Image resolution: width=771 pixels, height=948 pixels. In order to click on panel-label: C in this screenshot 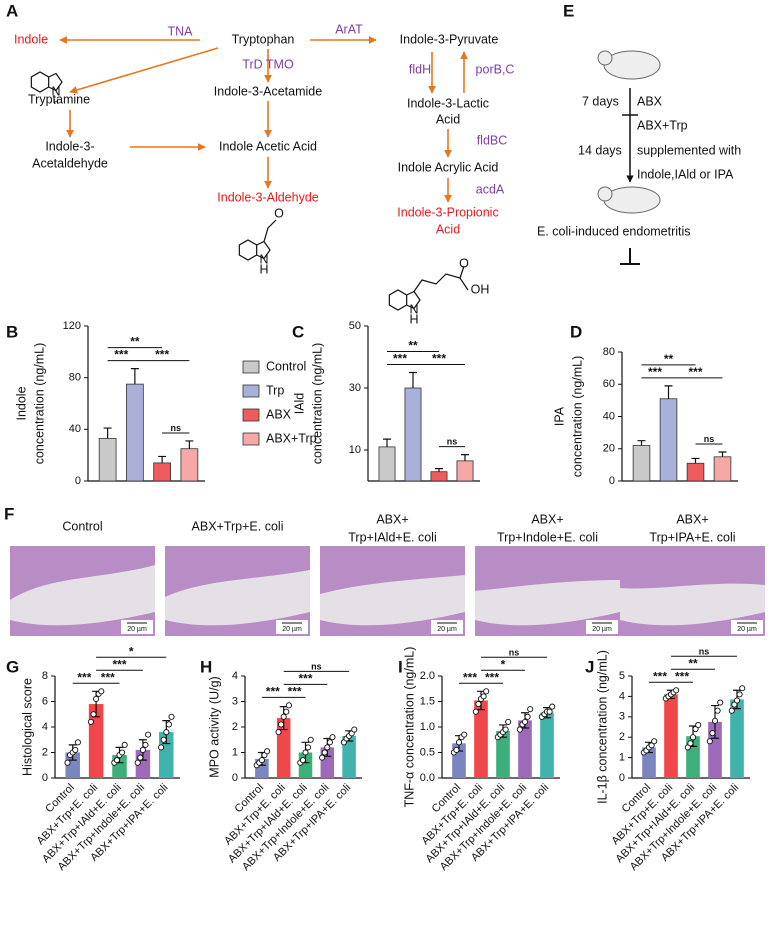, I will do `click(298, 331)`.